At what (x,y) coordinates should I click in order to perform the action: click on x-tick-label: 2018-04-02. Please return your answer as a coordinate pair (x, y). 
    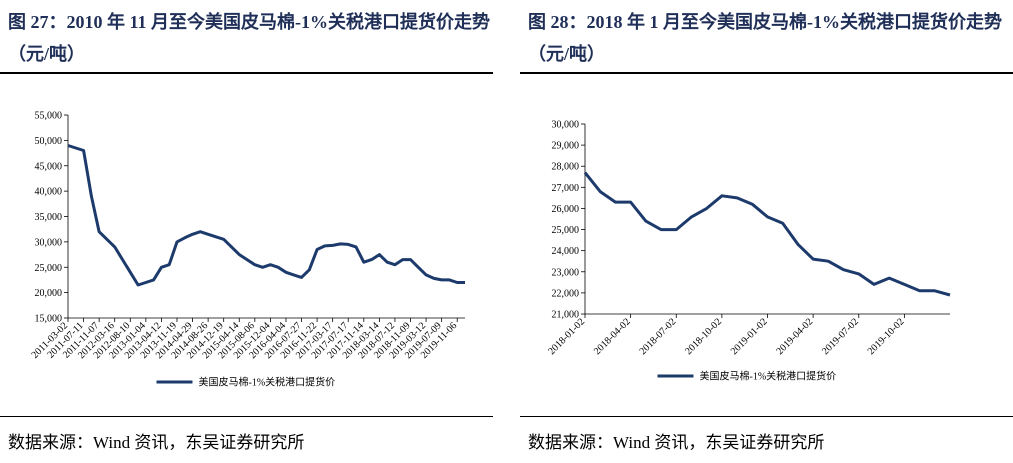
    Looking at the image, I should click on (612, 336).